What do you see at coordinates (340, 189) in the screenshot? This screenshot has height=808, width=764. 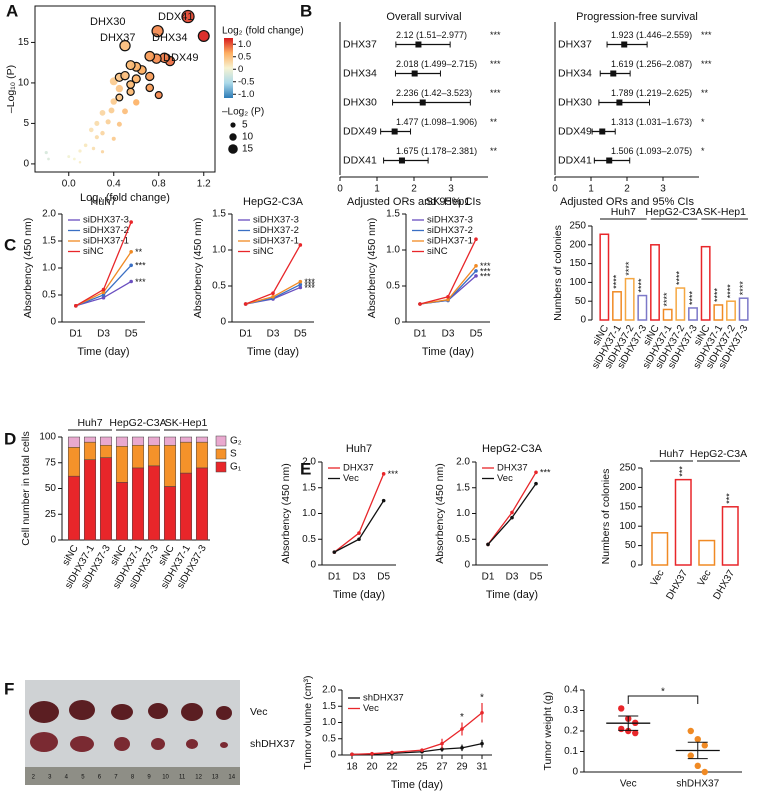 I see `x-tick-label: 0` at bounding box center [340, 189].